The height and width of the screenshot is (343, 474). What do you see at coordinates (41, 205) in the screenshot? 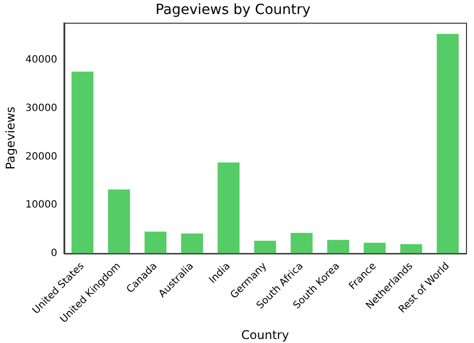
I see `y-tick-label: 10000` at bounding box center [41, 205].